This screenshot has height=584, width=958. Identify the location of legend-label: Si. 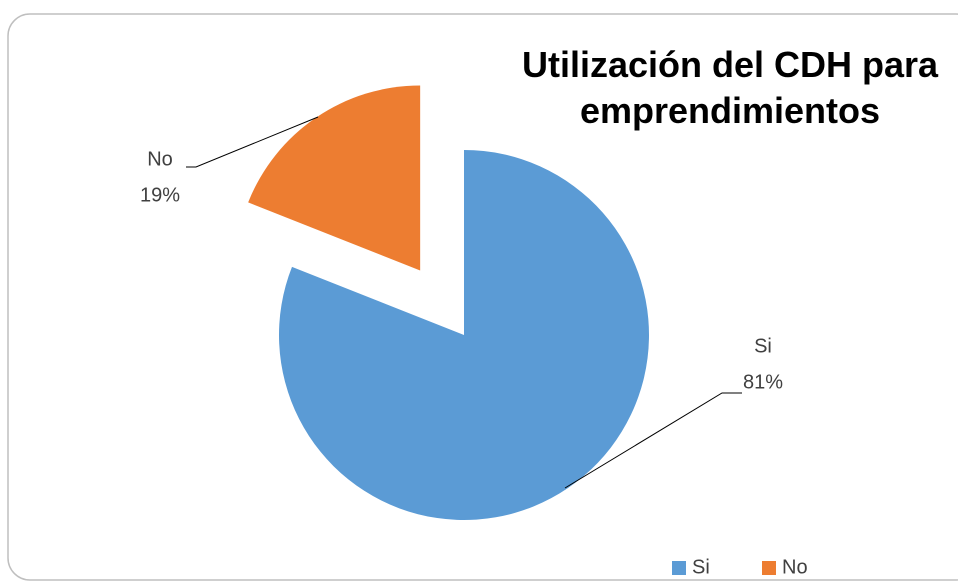
(701, 567).